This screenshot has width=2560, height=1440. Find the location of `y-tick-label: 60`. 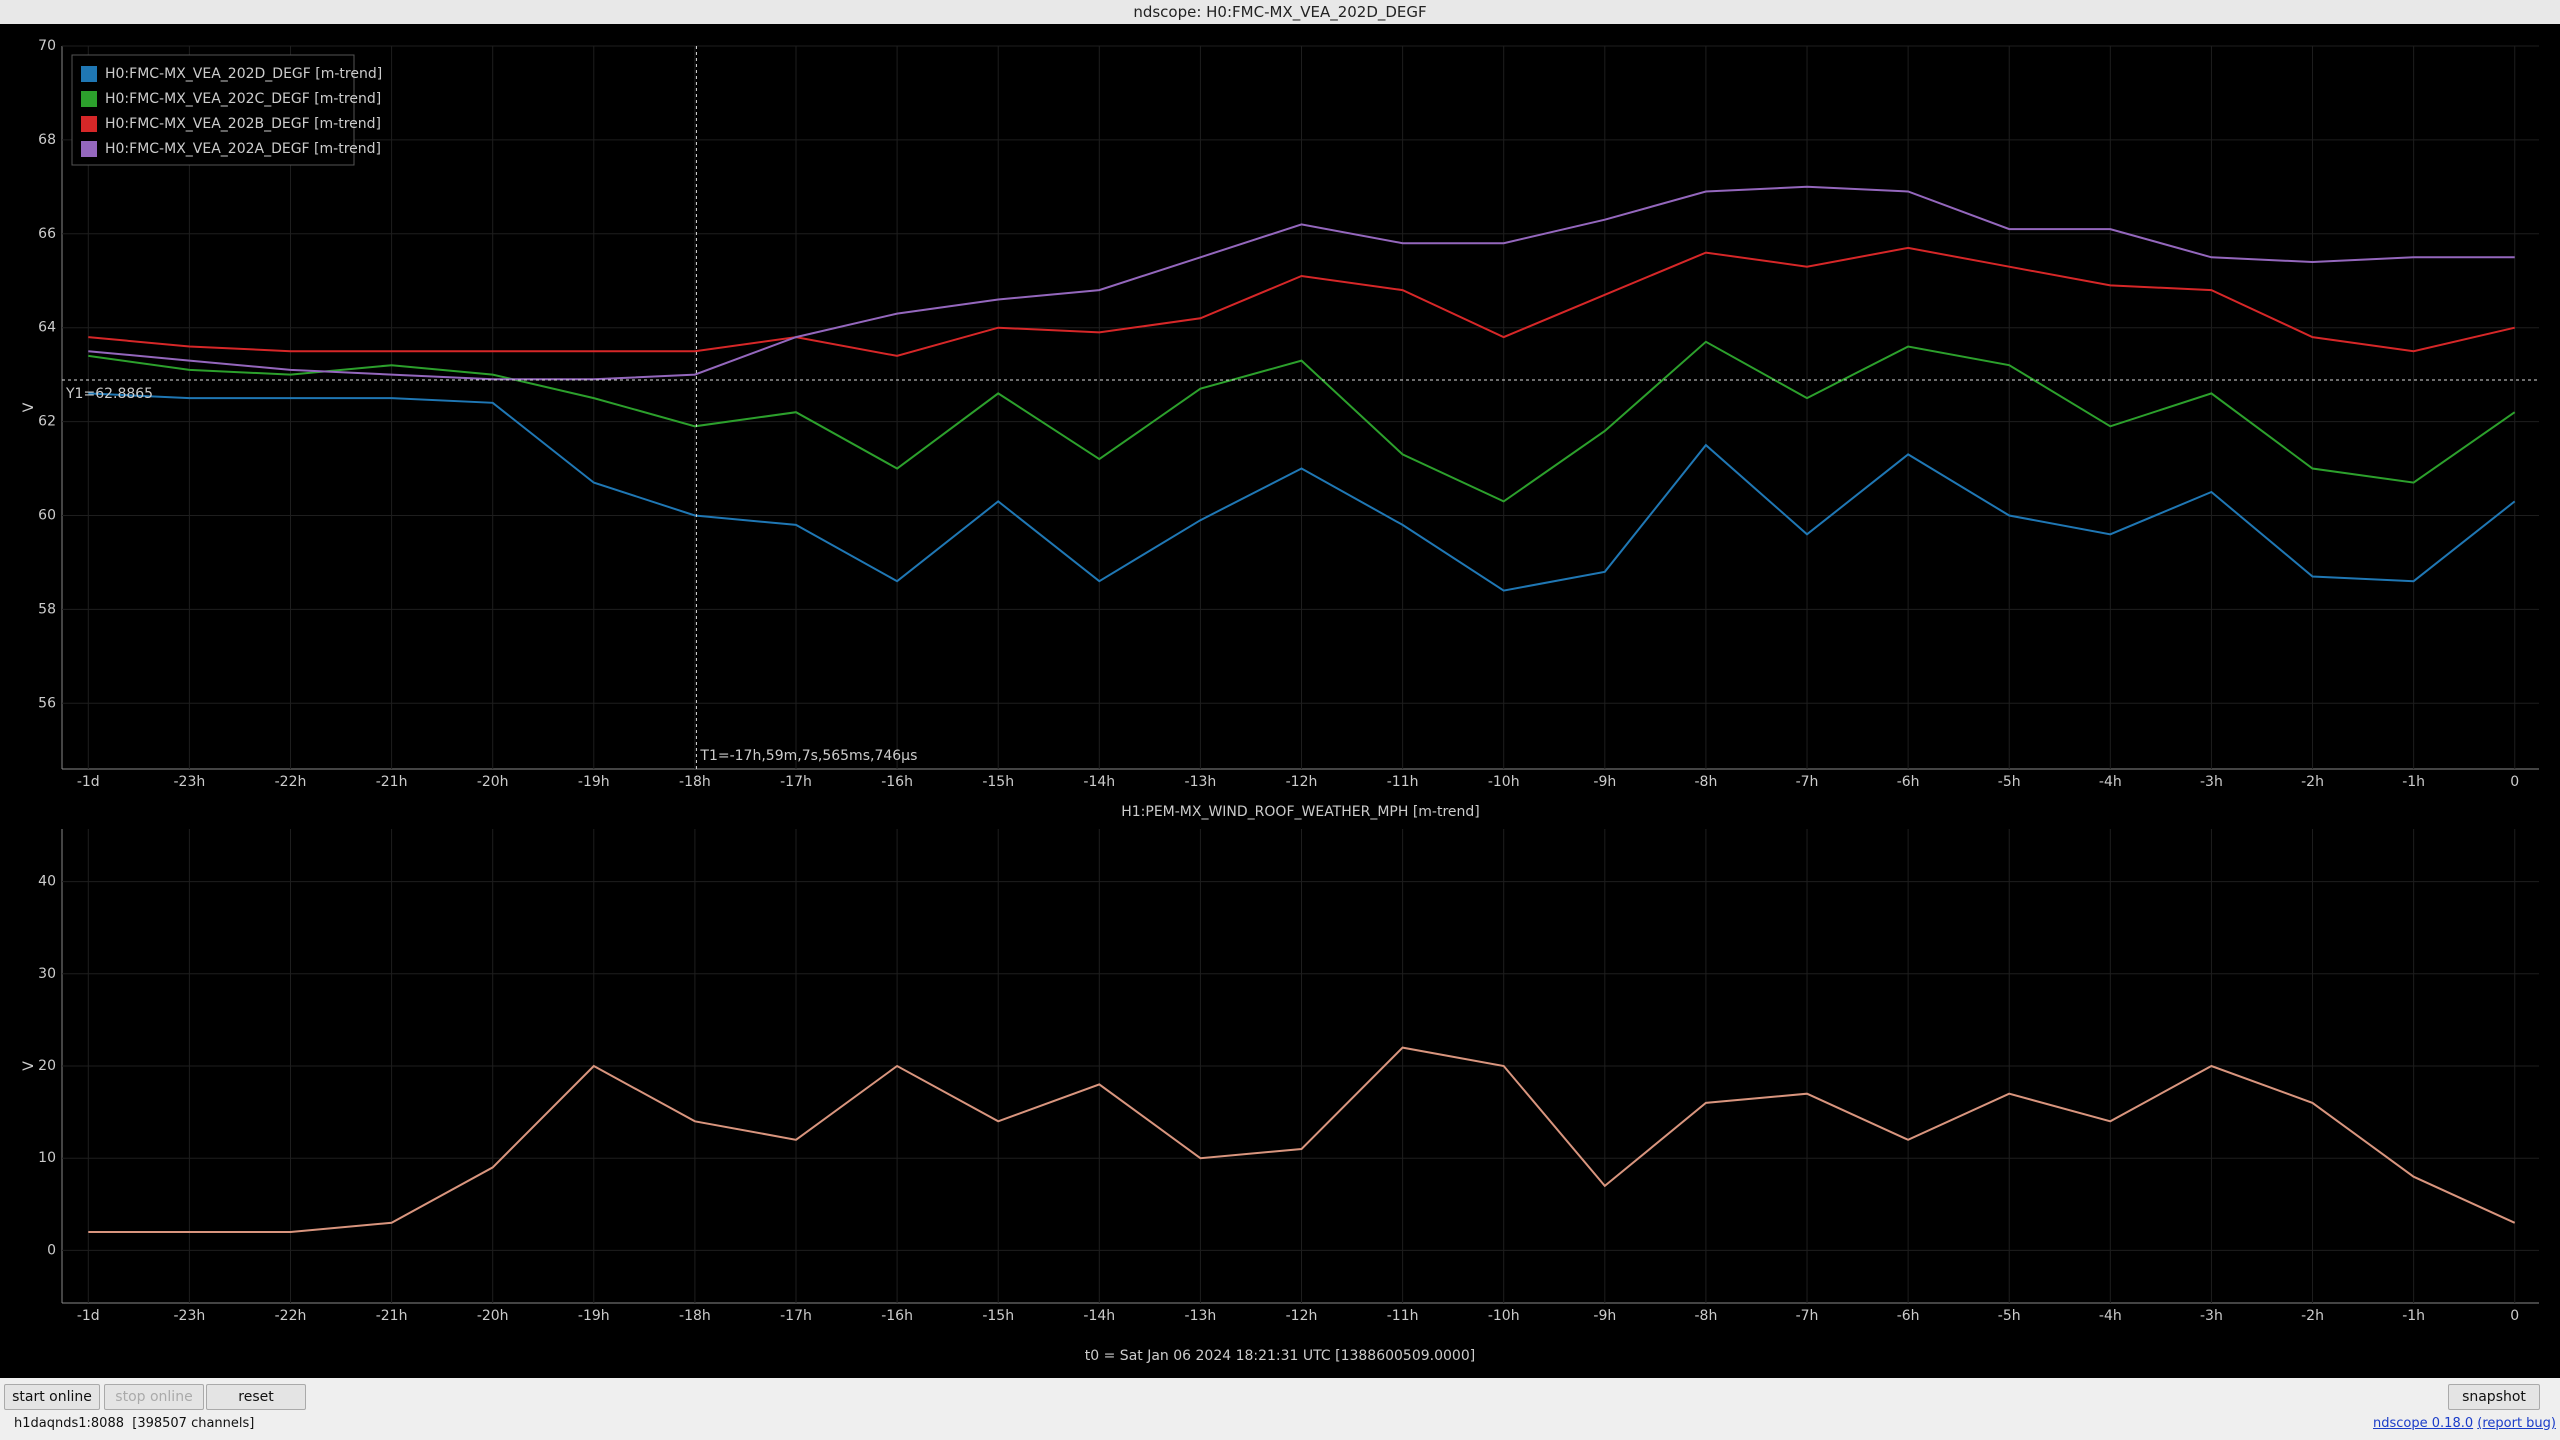

y-tick-label: 60 is located at coordinates (47, 515).